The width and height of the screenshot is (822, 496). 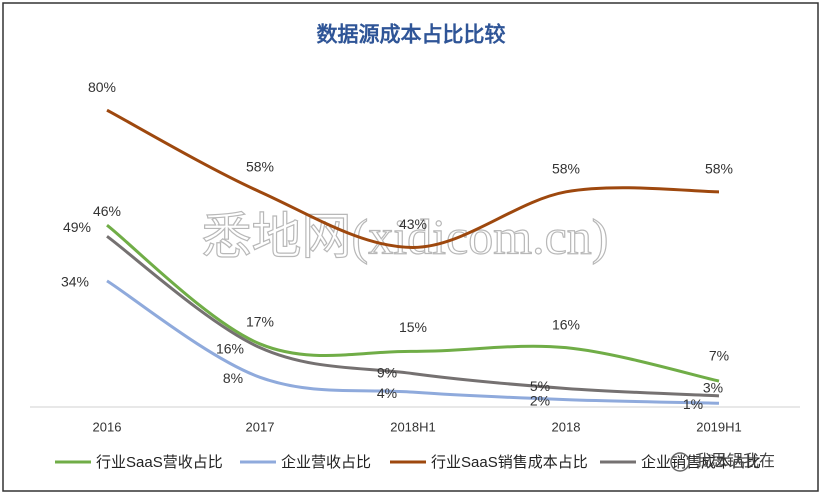 What do you see at coordinates (326, 462) in the screenshot?
I see `legend-label: 企业营收占比` at bounding box center [326, 462].